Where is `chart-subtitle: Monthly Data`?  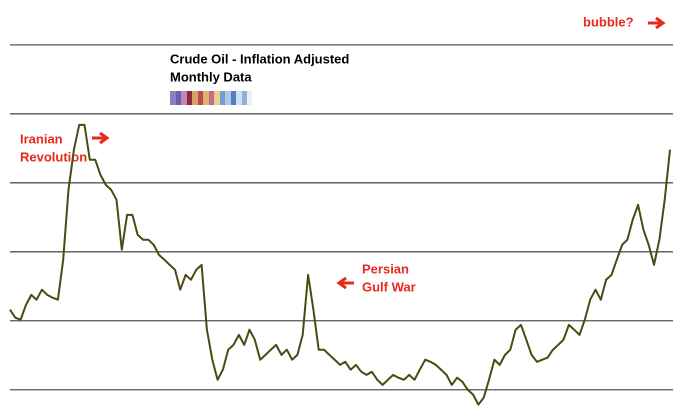
chart-subtitle: Monthly Data is located at coordinates (211, 76).